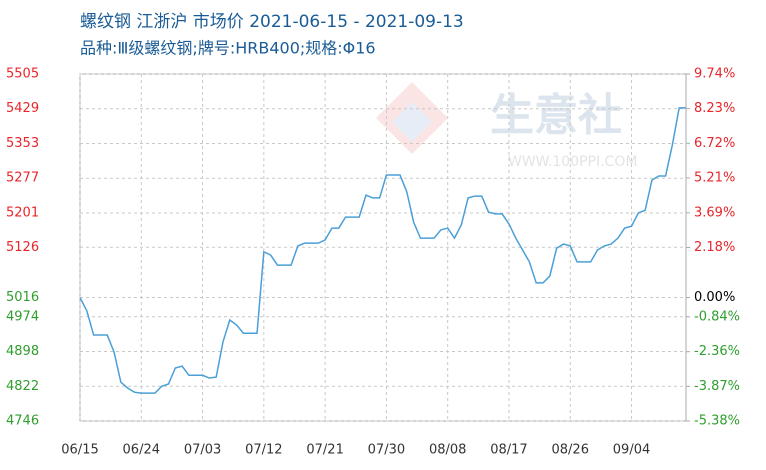 The width and height of the screenshot is (766, 470). I want to click on watermark-logo-inner, so click(412, 122).